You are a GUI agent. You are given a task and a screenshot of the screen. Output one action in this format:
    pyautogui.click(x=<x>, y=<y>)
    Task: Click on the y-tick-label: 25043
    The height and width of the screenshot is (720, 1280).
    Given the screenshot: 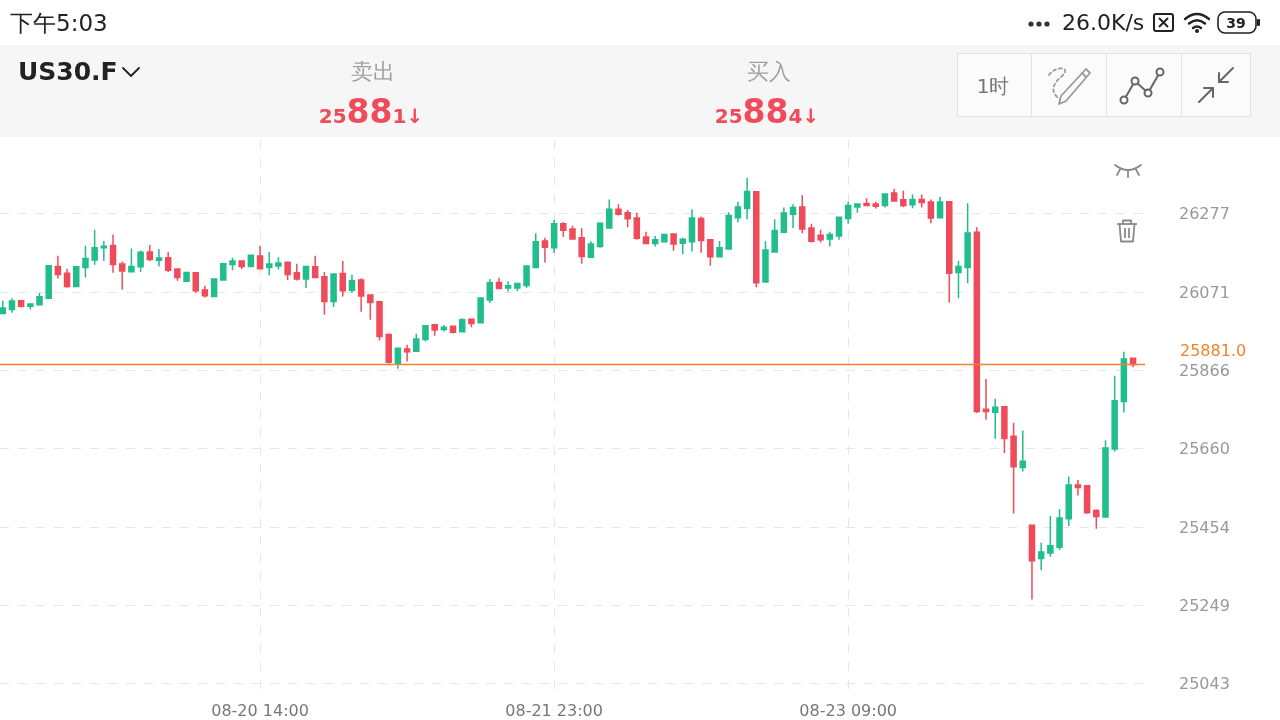 What is the action you would take?
    pyautogui.click(x=1204, y=684)
    